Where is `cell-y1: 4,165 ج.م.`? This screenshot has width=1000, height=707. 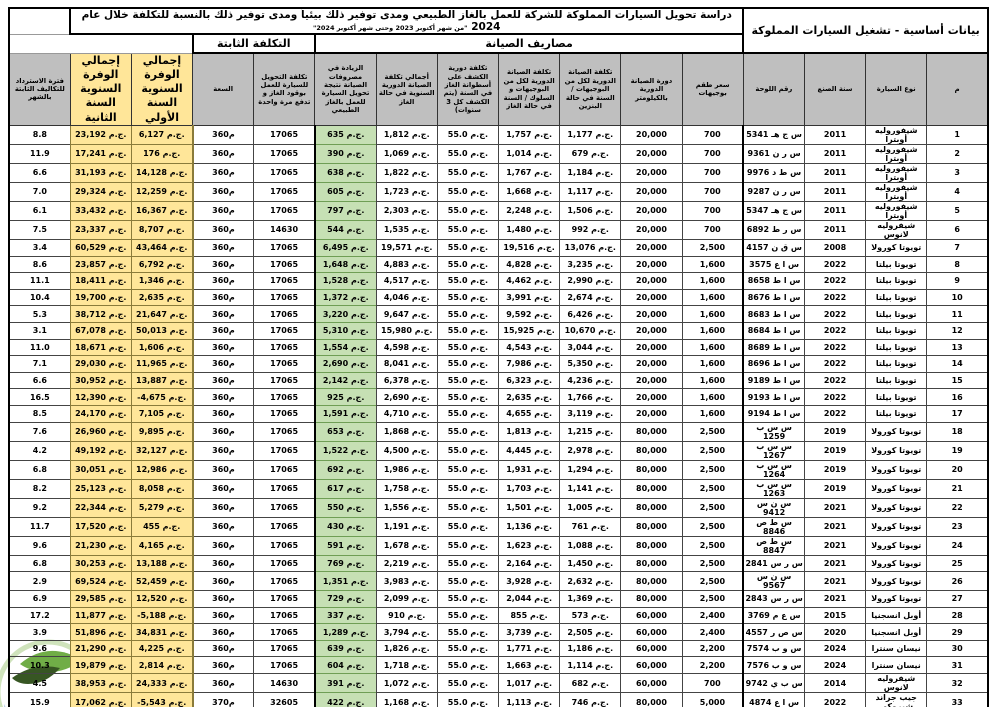
cell-y1: 4,165 ج.م. is located at coordinates (162, 545).